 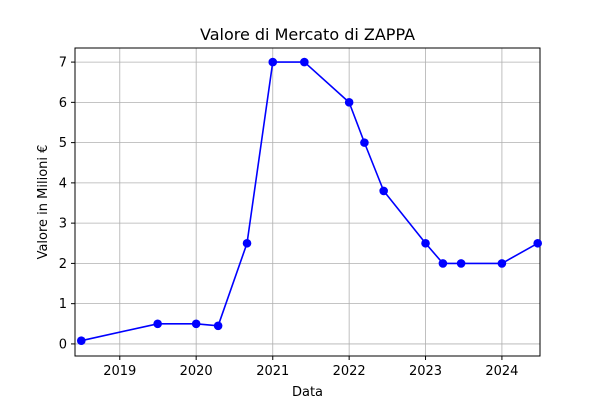 I want to click on y-axis-label: Valore in Milioni €, so click(x=43, y=202).